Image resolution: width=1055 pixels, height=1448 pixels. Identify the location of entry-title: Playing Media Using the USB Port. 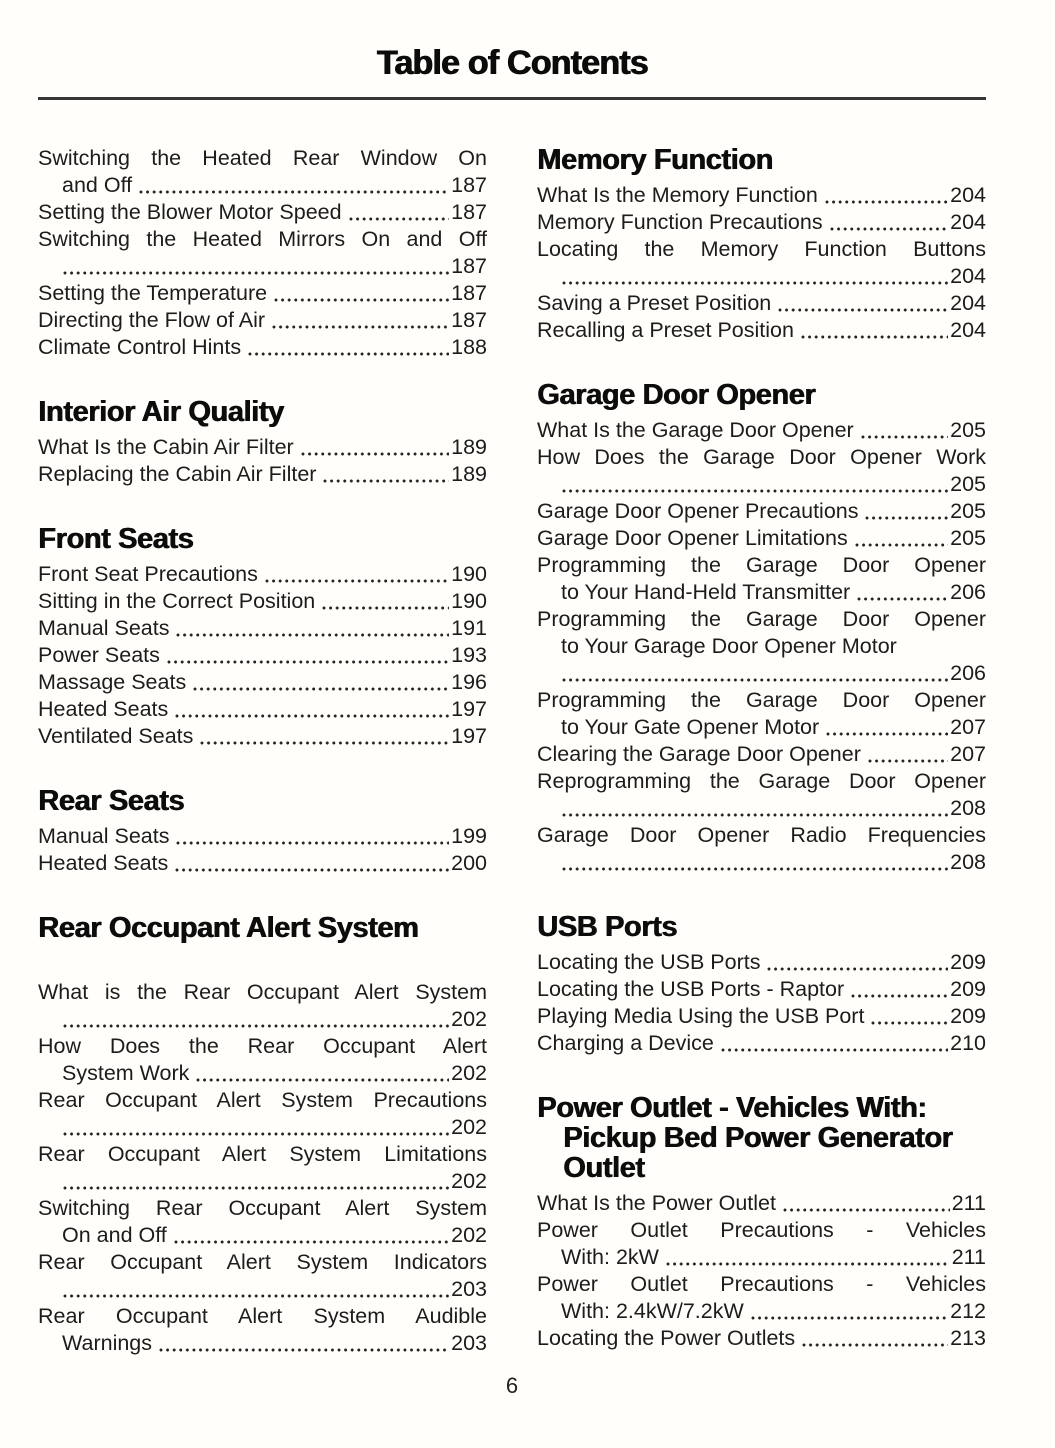
(701, 1015).